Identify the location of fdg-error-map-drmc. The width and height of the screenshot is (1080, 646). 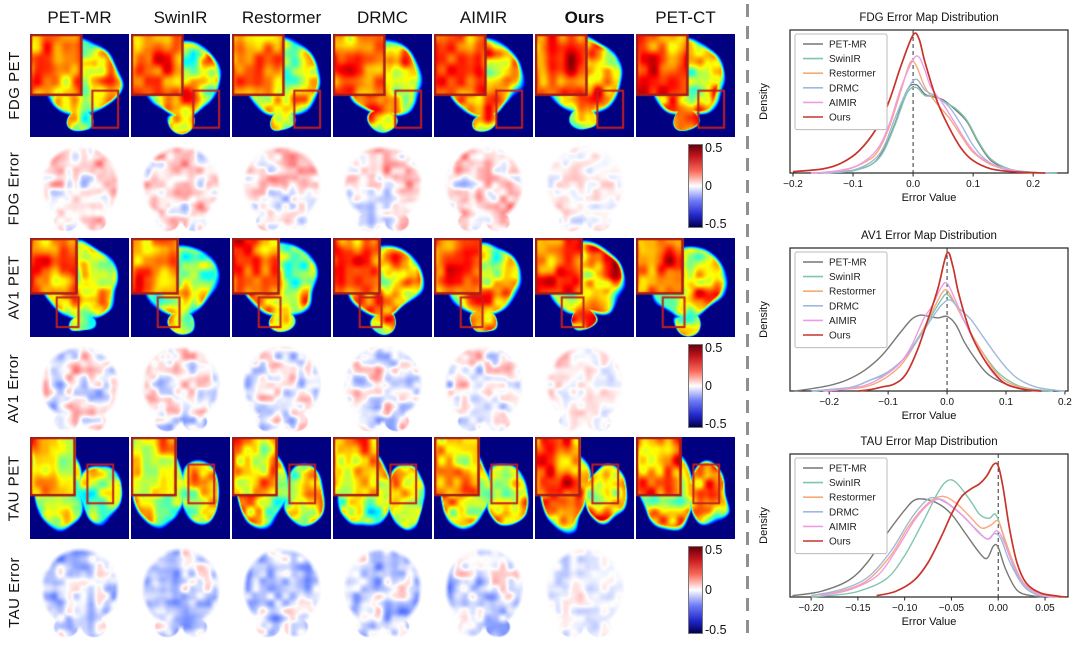
(382, 188).